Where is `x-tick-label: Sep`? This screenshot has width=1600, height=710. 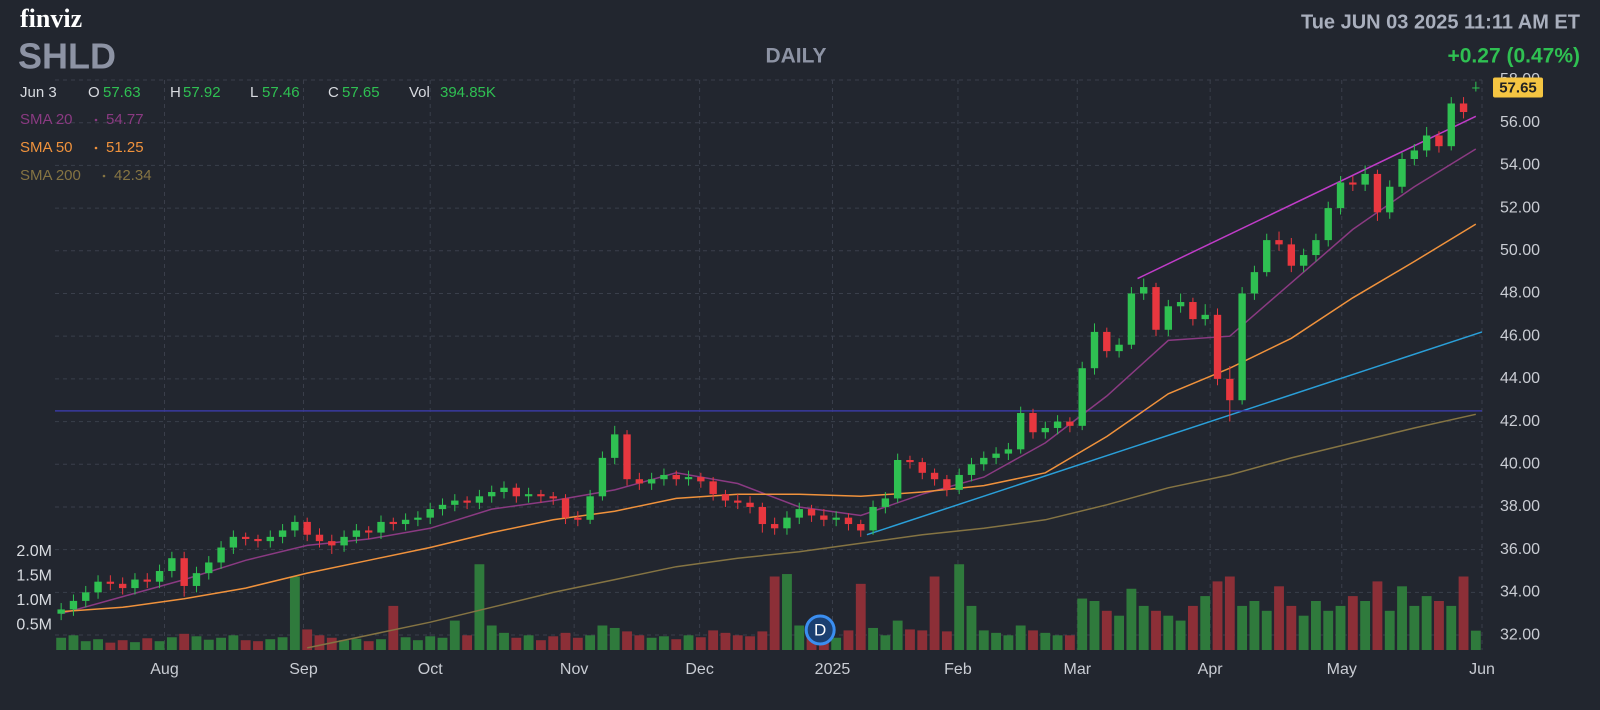
x-tick-label: Sep is located at coordinates (303, 669).